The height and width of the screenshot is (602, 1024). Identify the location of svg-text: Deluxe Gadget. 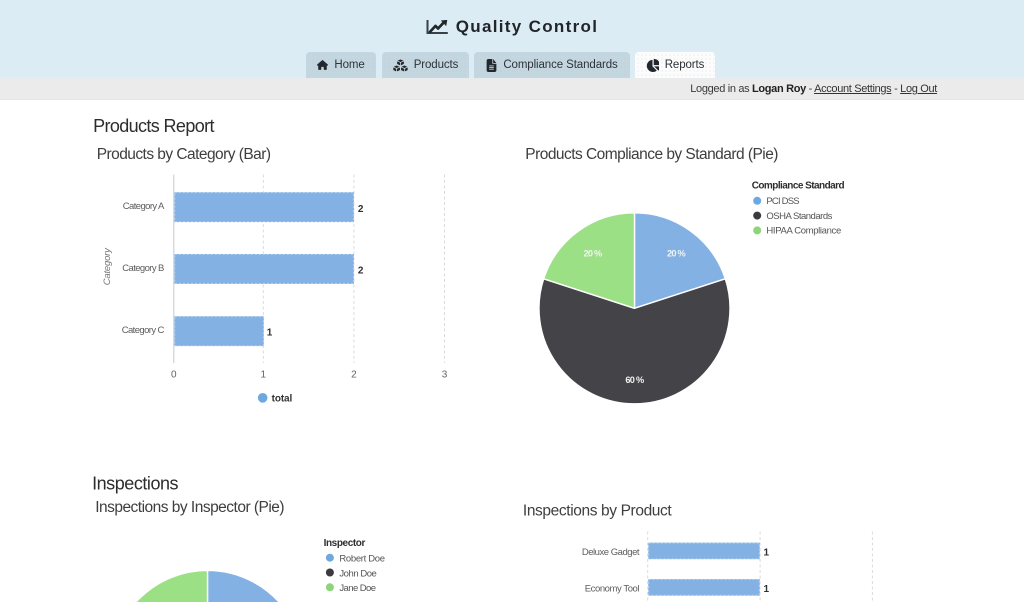
(611, 552).